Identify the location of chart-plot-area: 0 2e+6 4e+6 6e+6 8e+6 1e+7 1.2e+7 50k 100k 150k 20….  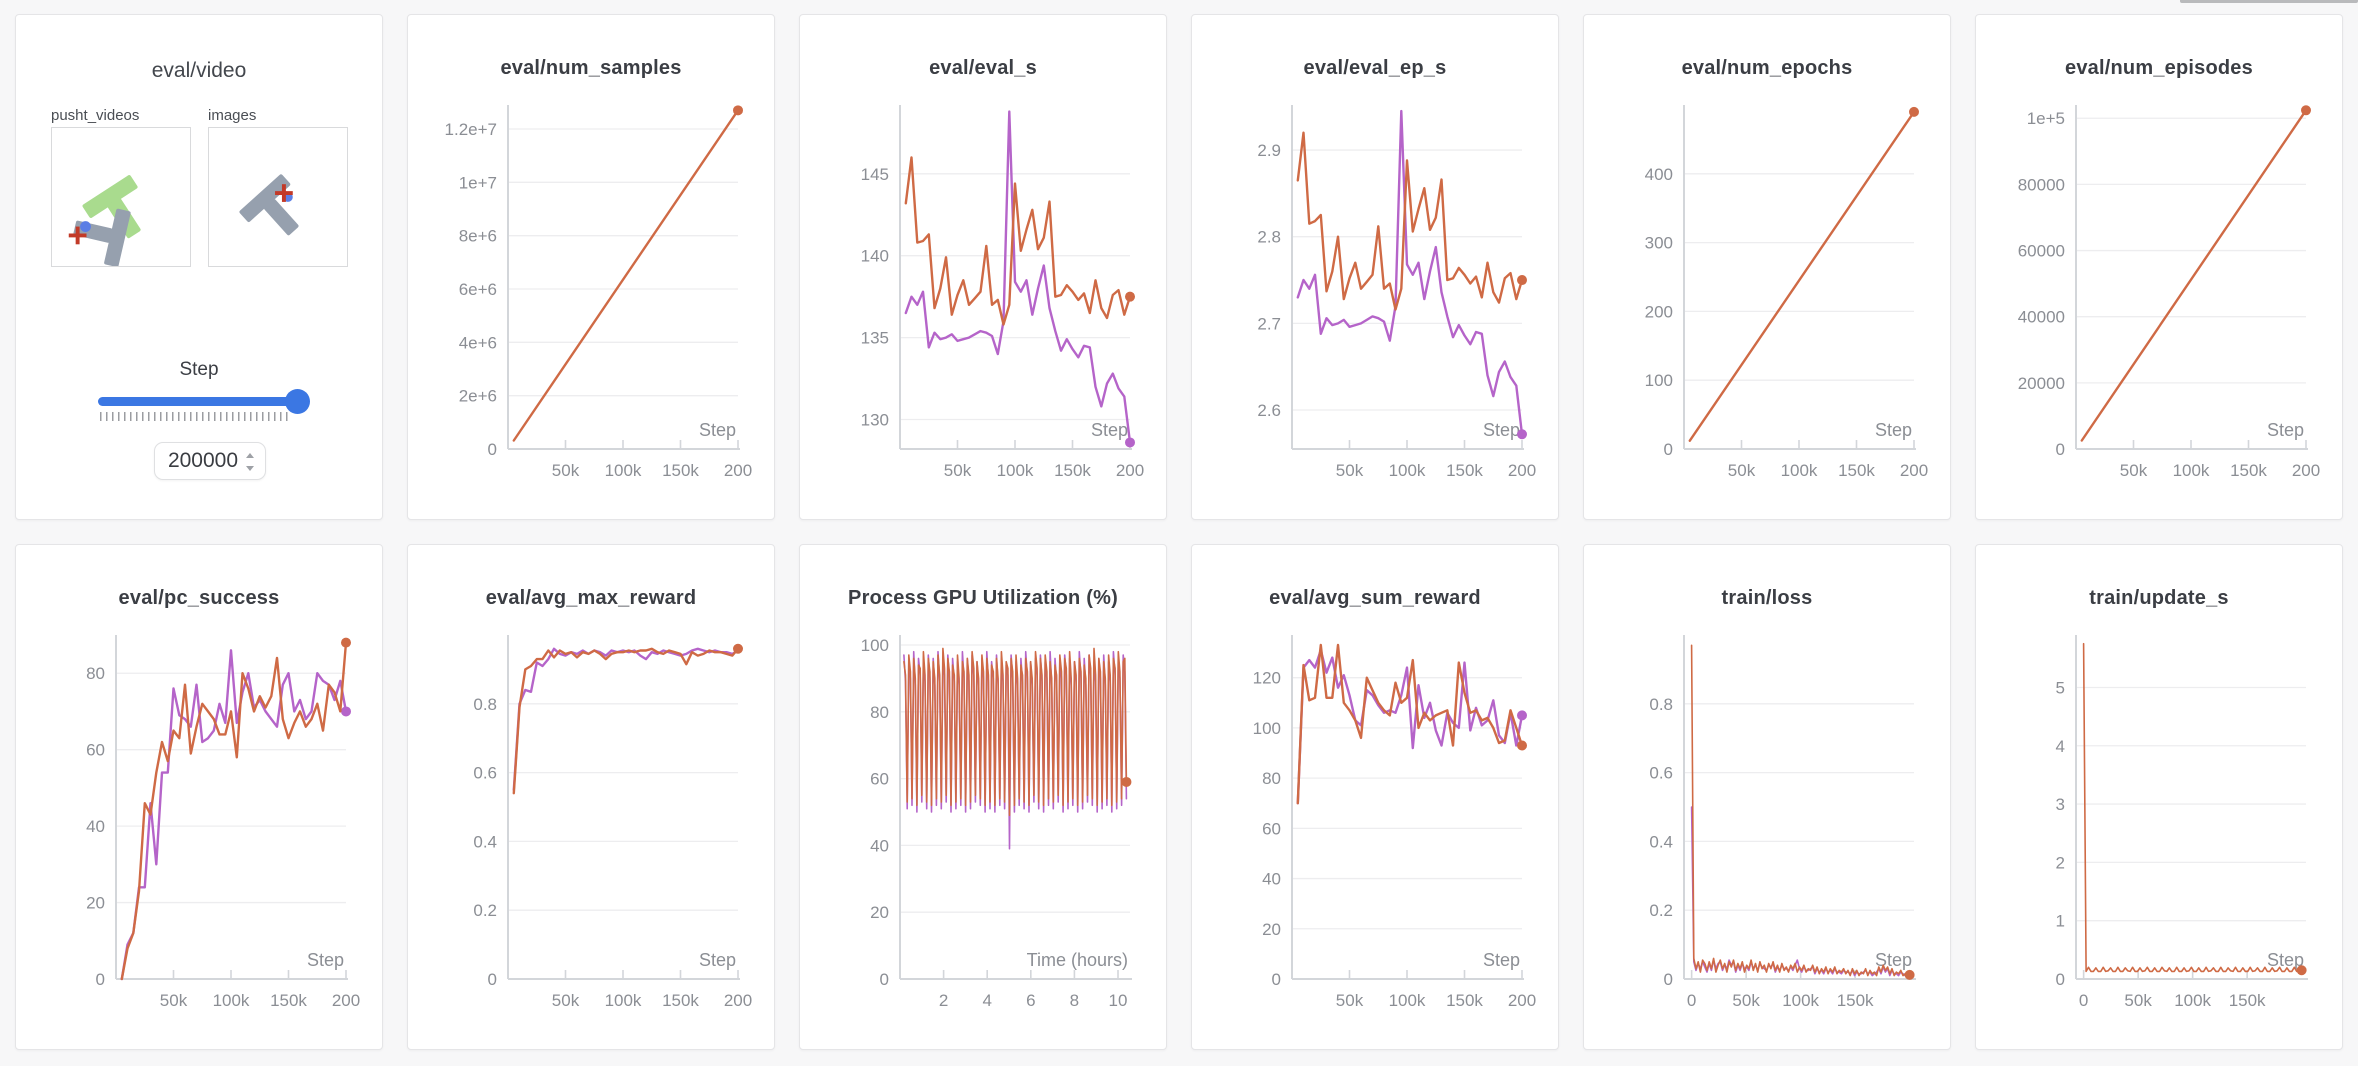
(591, 267).